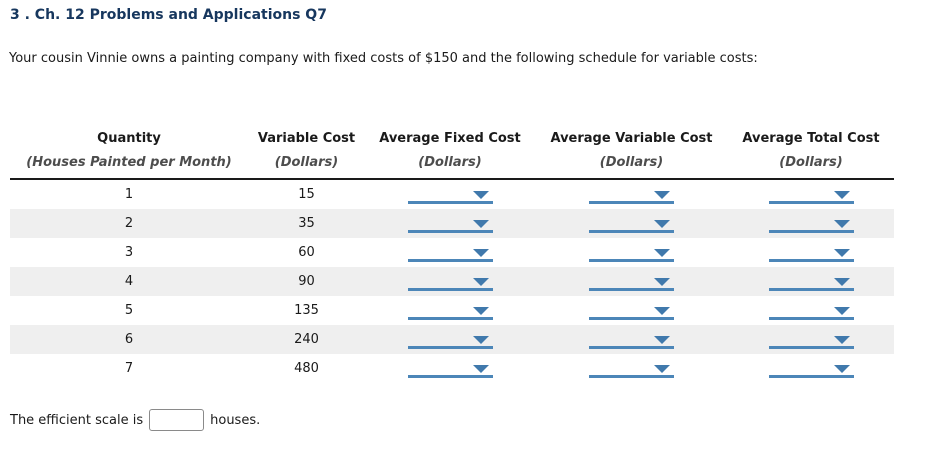  I want to click on variable-cost-value: 135, so click(306, 310).